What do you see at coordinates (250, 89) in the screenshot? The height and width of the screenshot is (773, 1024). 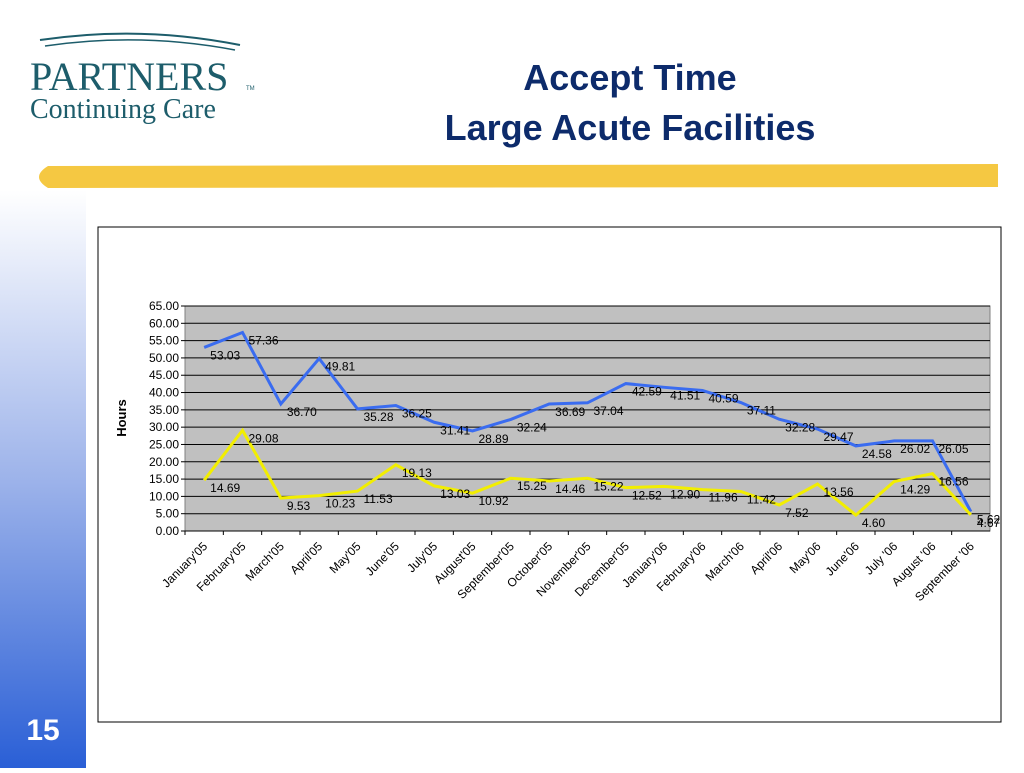 I see `logo-tm: TM` at bounding box center [250, 89].